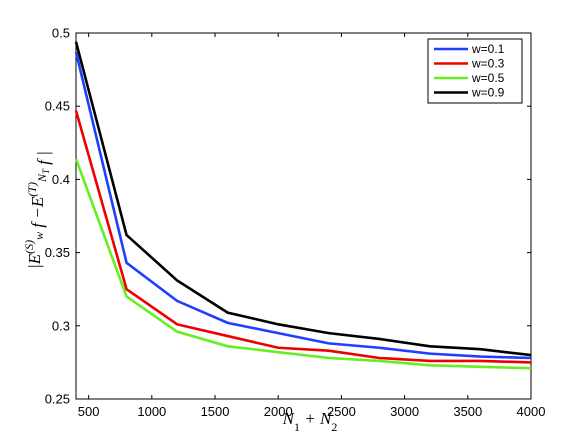  Describe the element at coordinates (404, 411) in the screenshot. I see `x-tick-label: 3000` at that location.